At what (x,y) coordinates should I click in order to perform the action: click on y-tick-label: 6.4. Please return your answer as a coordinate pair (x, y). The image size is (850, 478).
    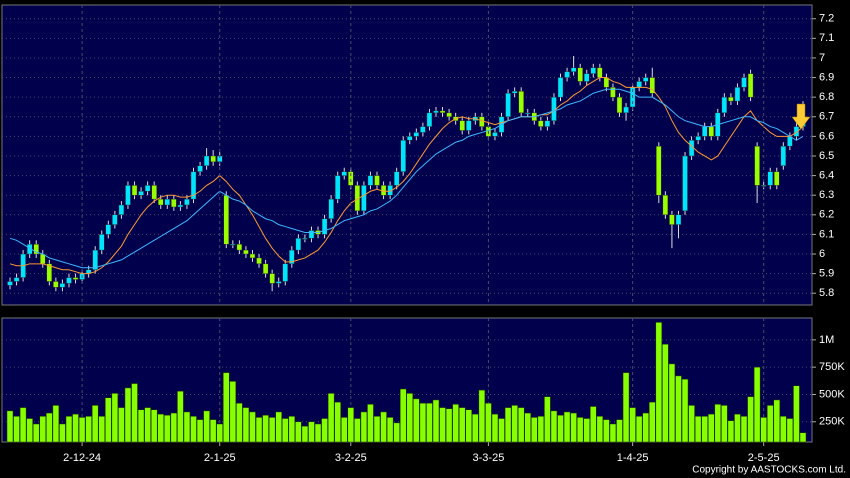
    Looking at the image, I should click on (826, 175).